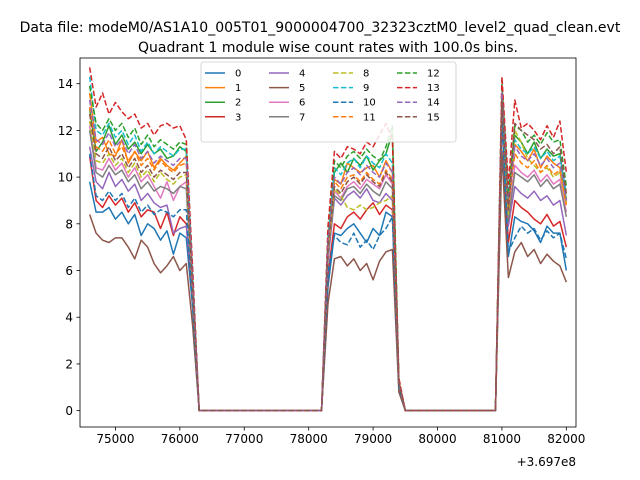  What do you see at coordinates (502, 439) in the screenshot?
I see `x-tick-label: 81000` at bounding box center [502, 439].